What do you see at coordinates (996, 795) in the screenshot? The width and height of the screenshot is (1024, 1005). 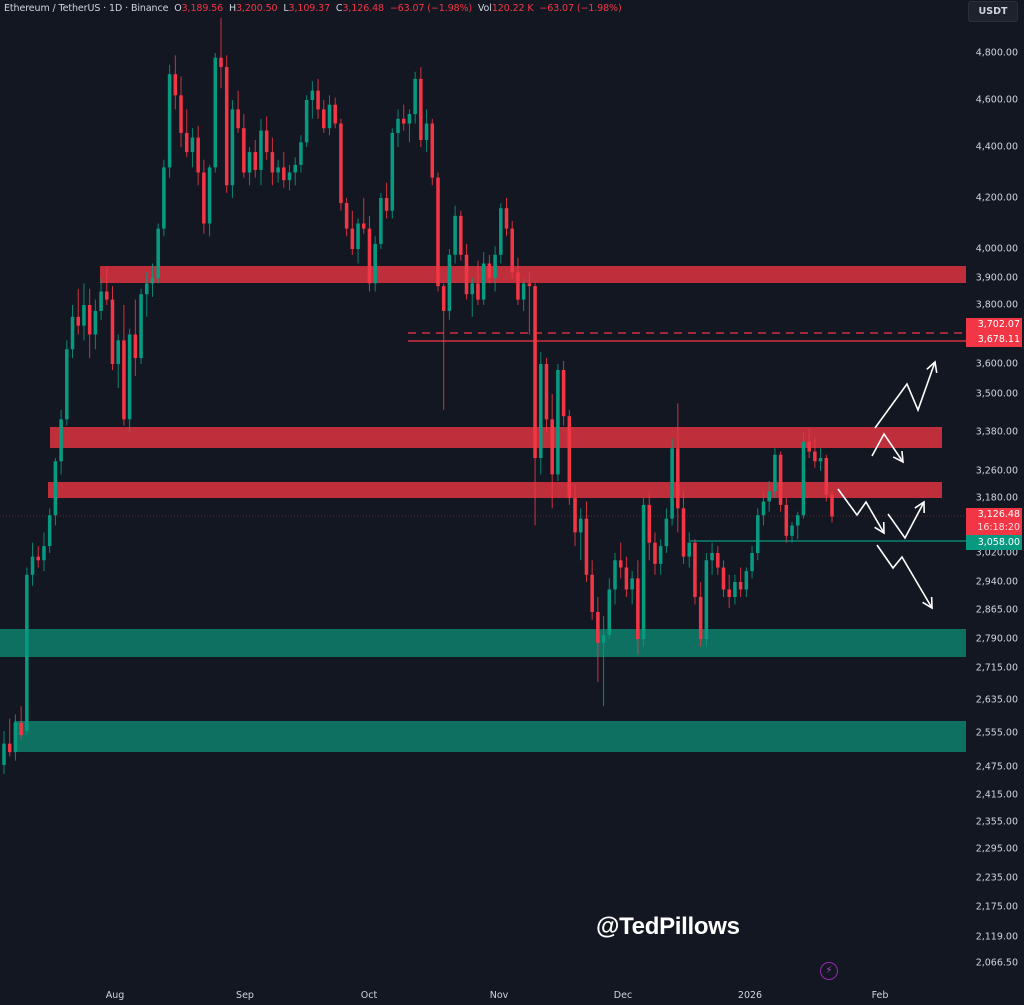 I see `price-tick-label: 2,415.00` at bounding box center [996, 795].